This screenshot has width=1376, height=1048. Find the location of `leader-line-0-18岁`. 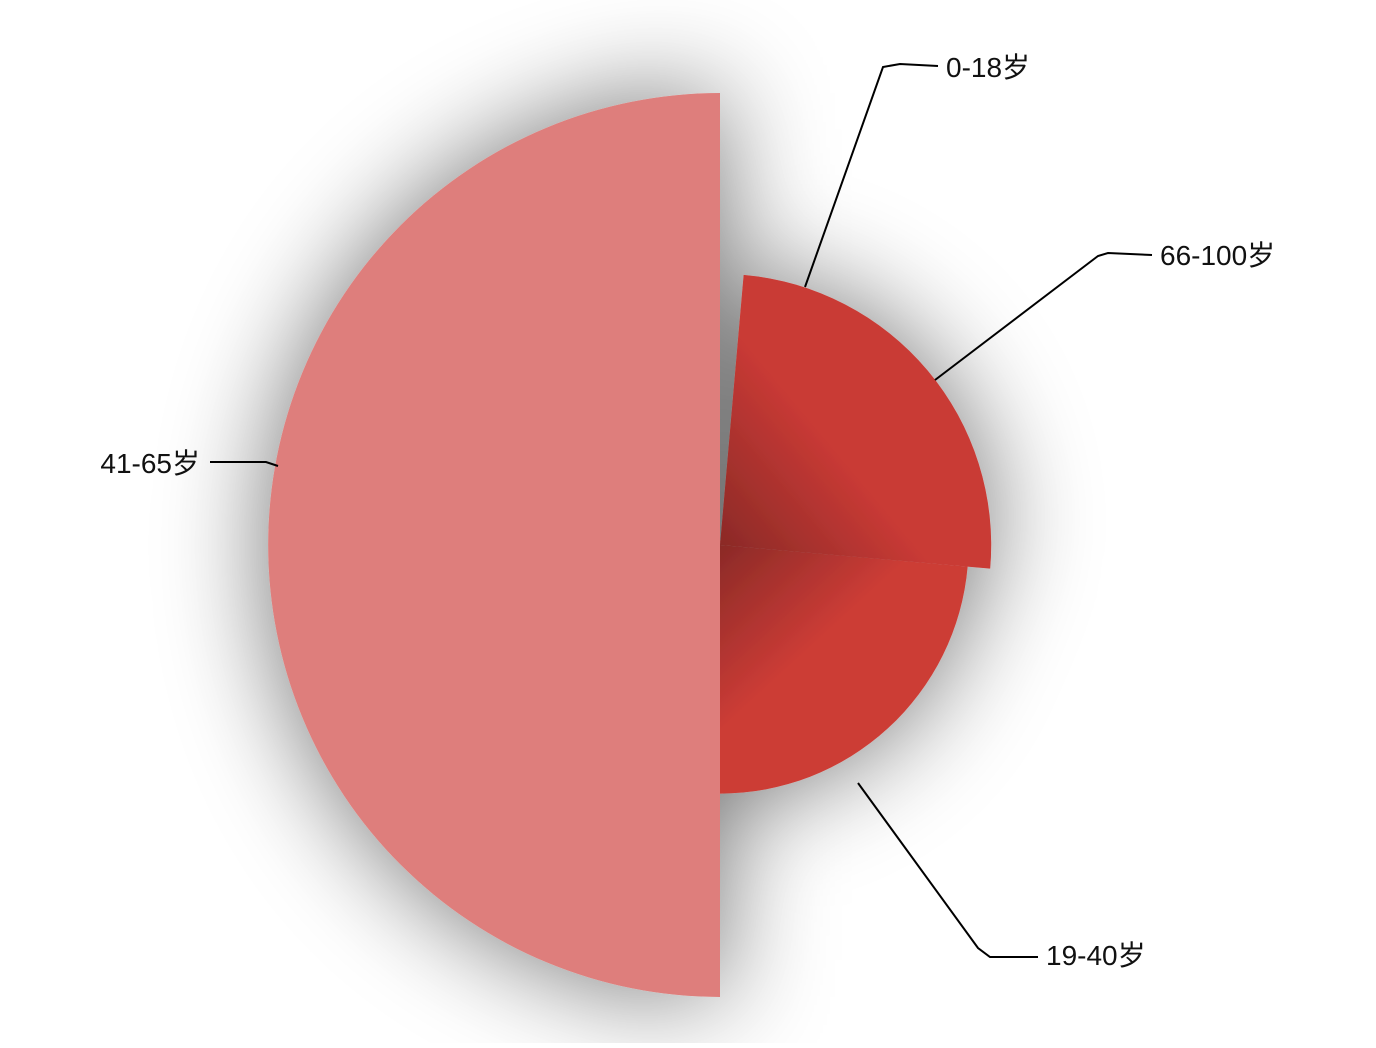

leader-line-0-18岁 is located at coordinates (871, 175).